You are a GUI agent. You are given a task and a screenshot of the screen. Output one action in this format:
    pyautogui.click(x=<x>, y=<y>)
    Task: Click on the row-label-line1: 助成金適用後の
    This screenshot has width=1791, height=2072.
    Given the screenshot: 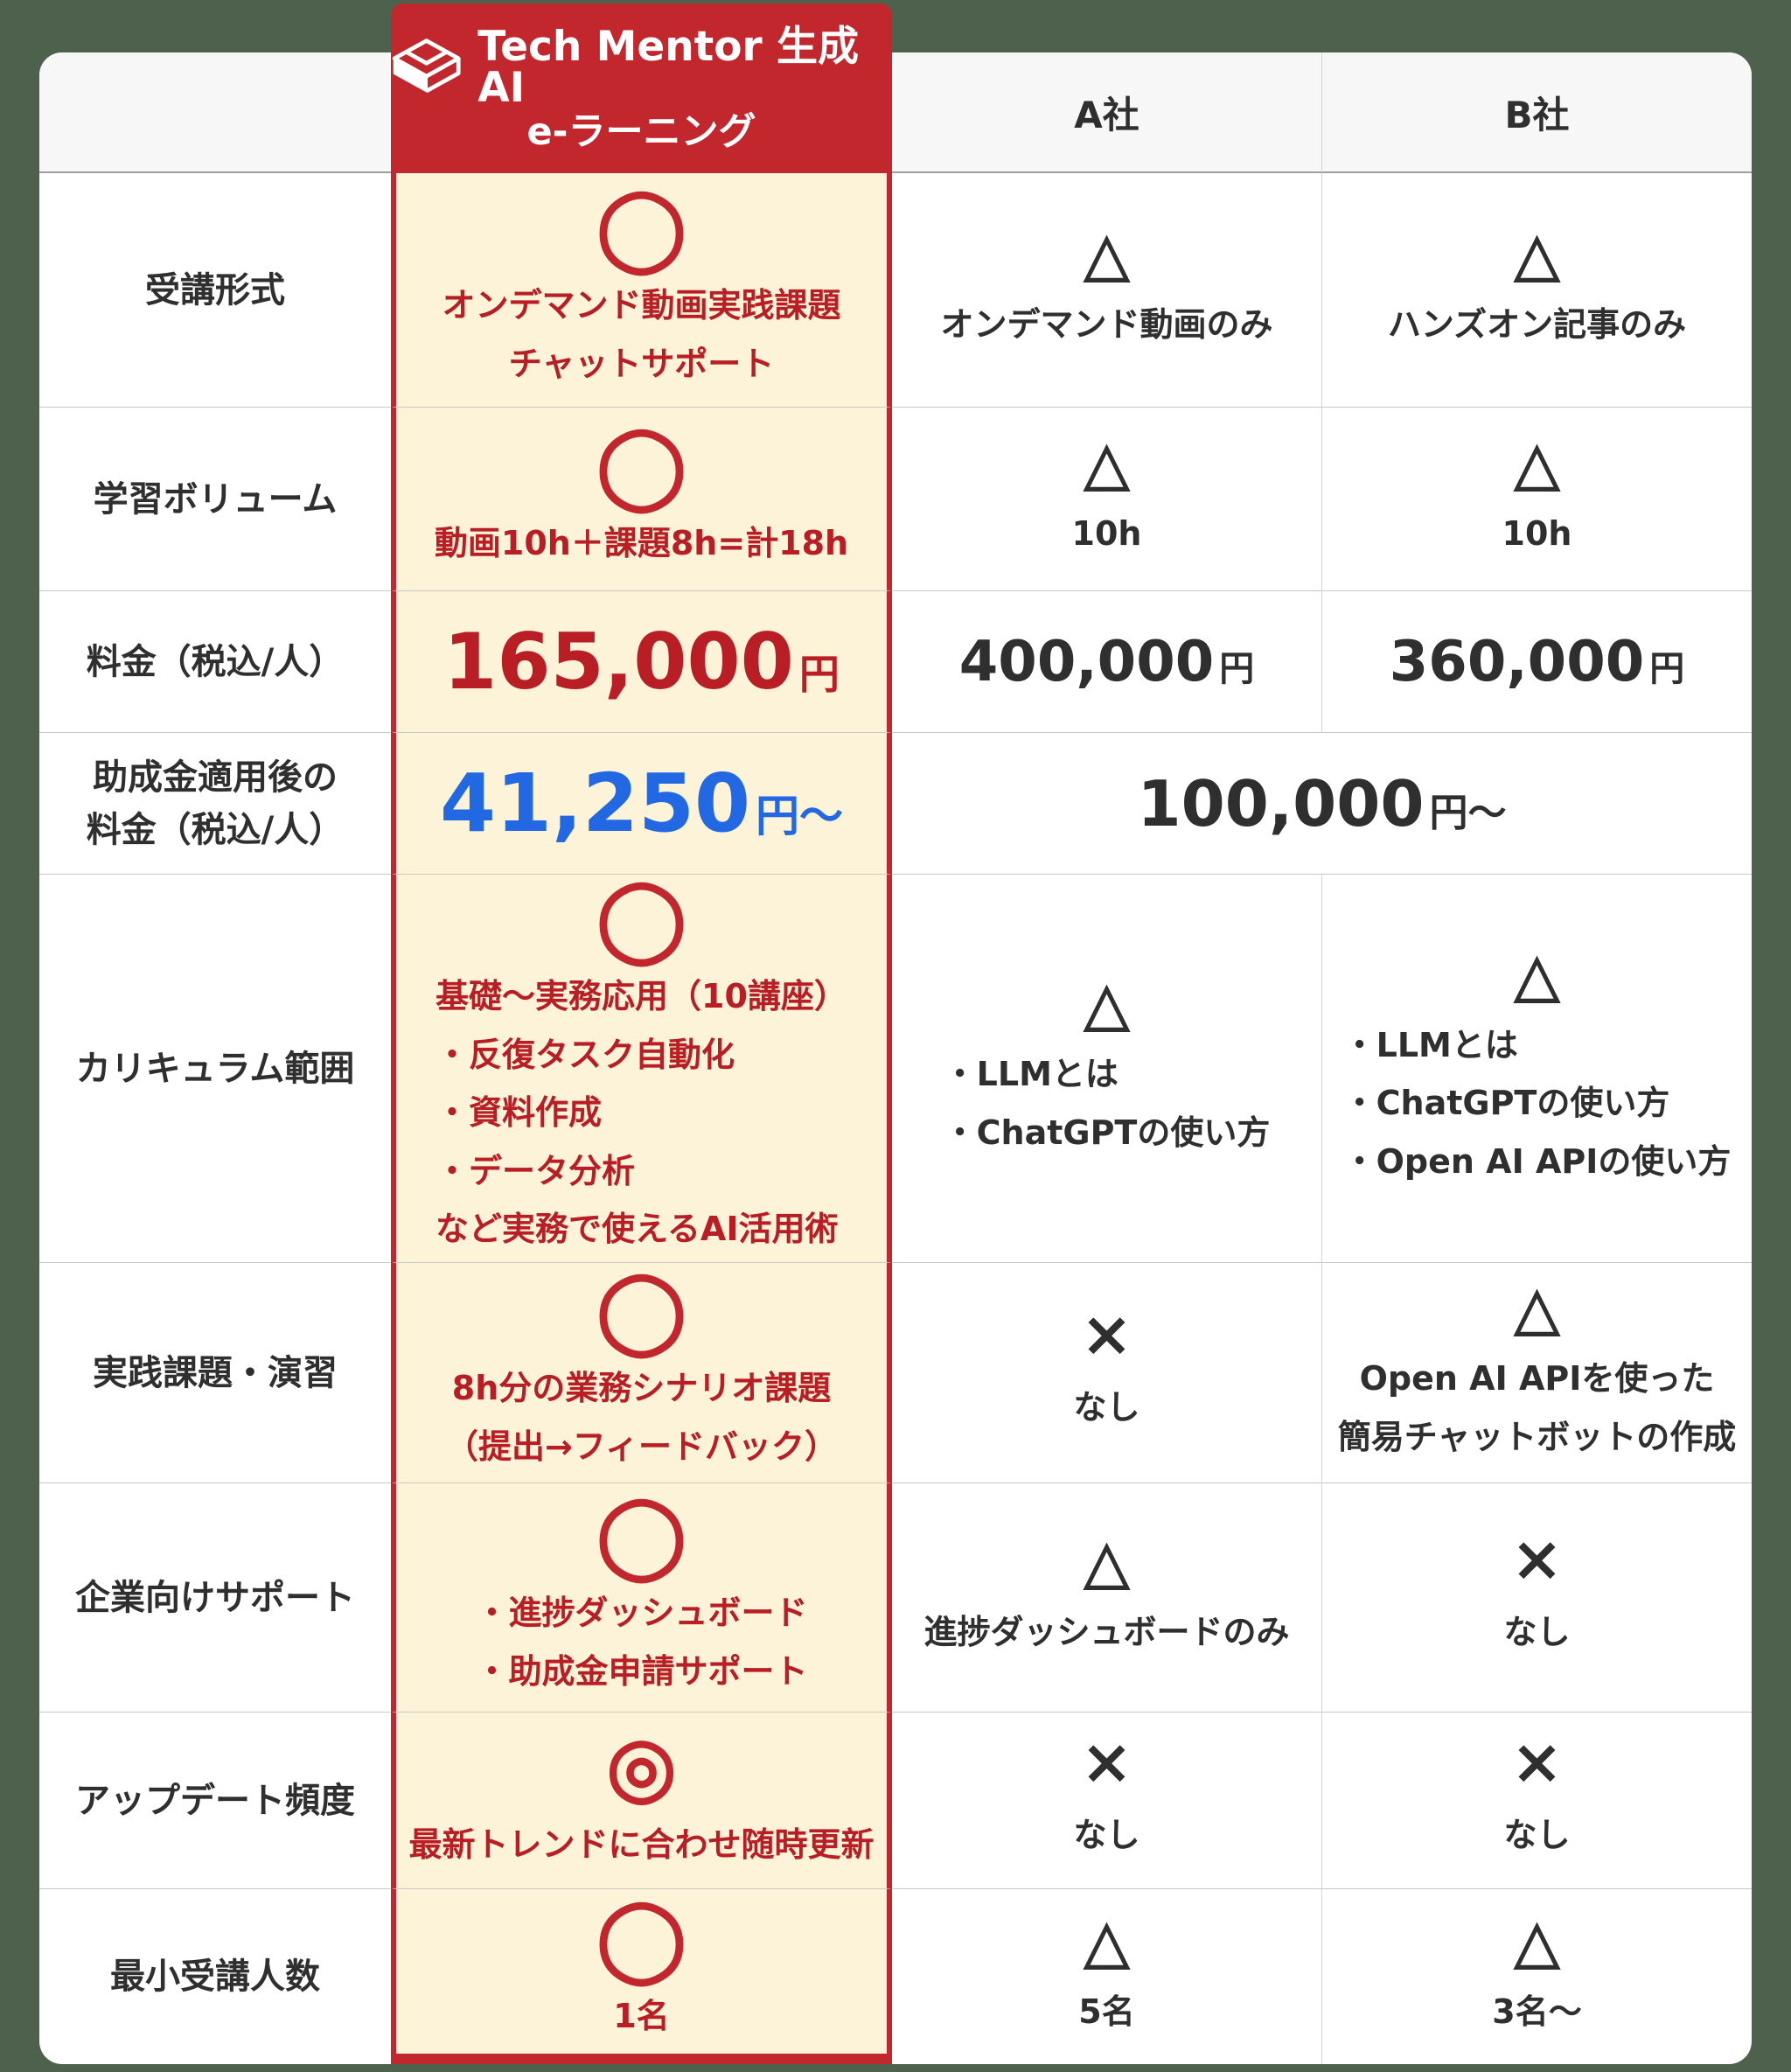 What is the action you would take?
    pyautogui.click(x=215, y=777)
    